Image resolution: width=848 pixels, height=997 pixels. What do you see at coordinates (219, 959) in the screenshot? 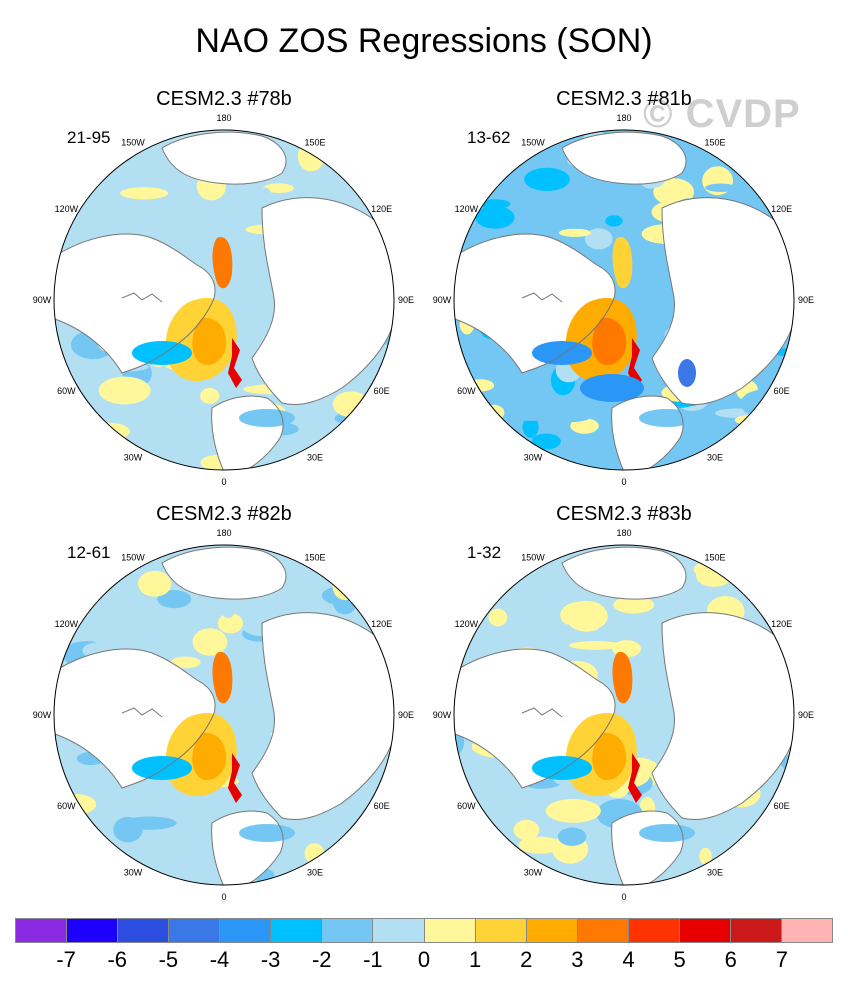
I see `colorbar-tick-label: -4` at bounding box center [219, 959].